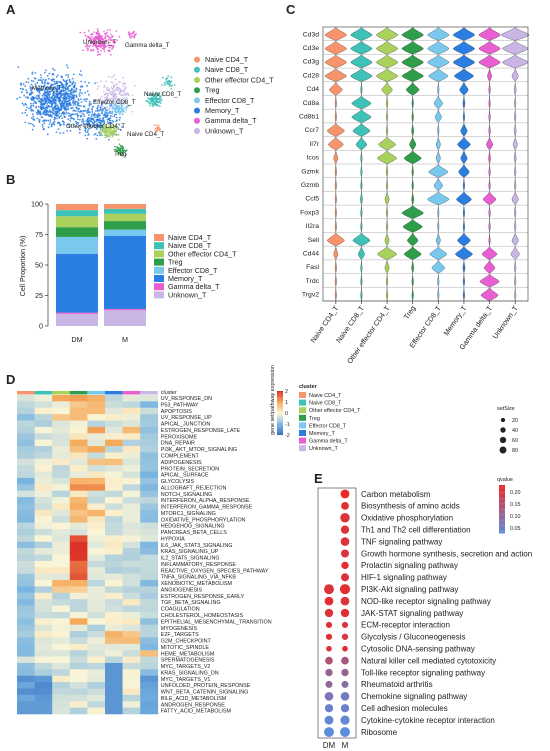  I want to click on setsize-dot, so click(503, 430).